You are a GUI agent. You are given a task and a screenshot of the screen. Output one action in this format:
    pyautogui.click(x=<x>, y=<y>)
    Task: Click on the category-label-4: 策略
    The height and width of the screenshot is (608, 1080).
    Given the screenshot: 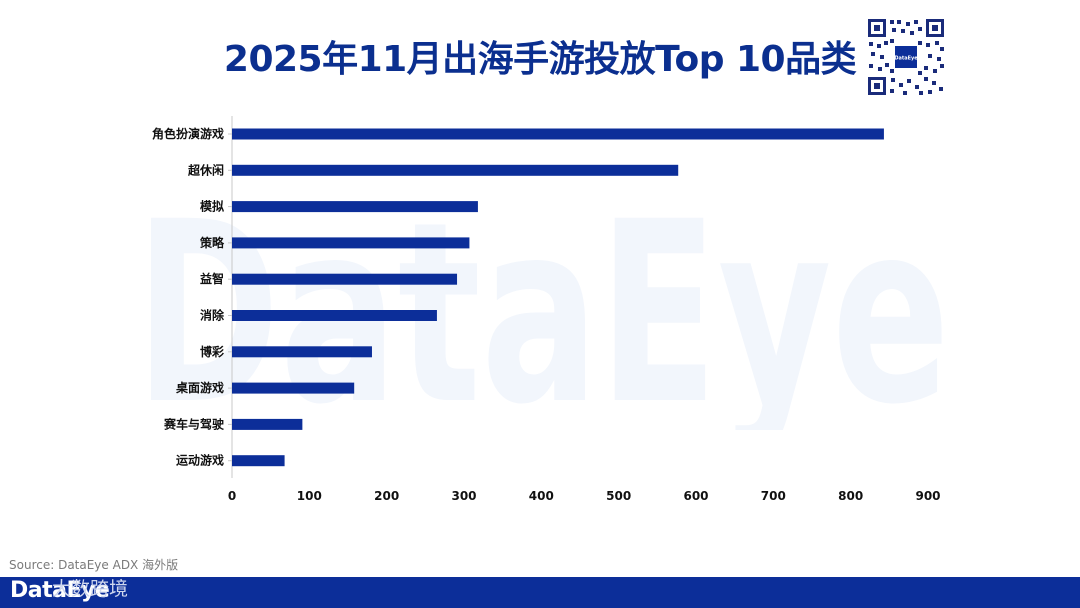 What is the action you would take?
    pyautogui.click(x=212, y=242)
    